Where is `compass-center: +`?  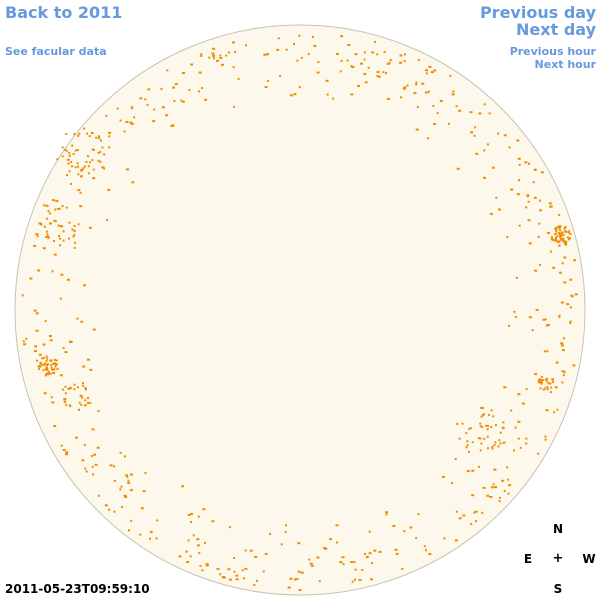 compass-center: + is located at coordinates (558, 558).